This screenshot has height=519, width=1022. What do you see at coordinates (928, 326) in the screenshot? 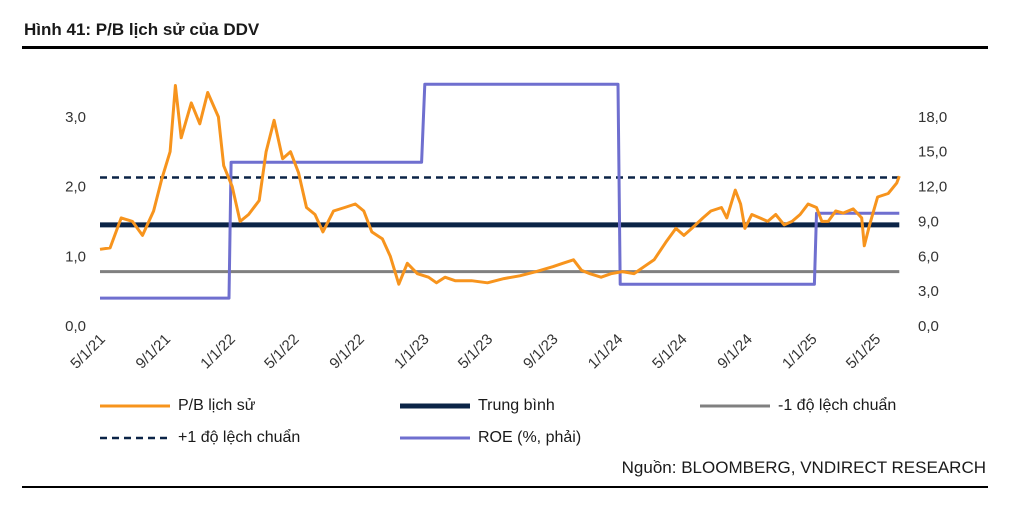
I see `y-right-tick-label: 0,0` at bounding box center [928, 326].